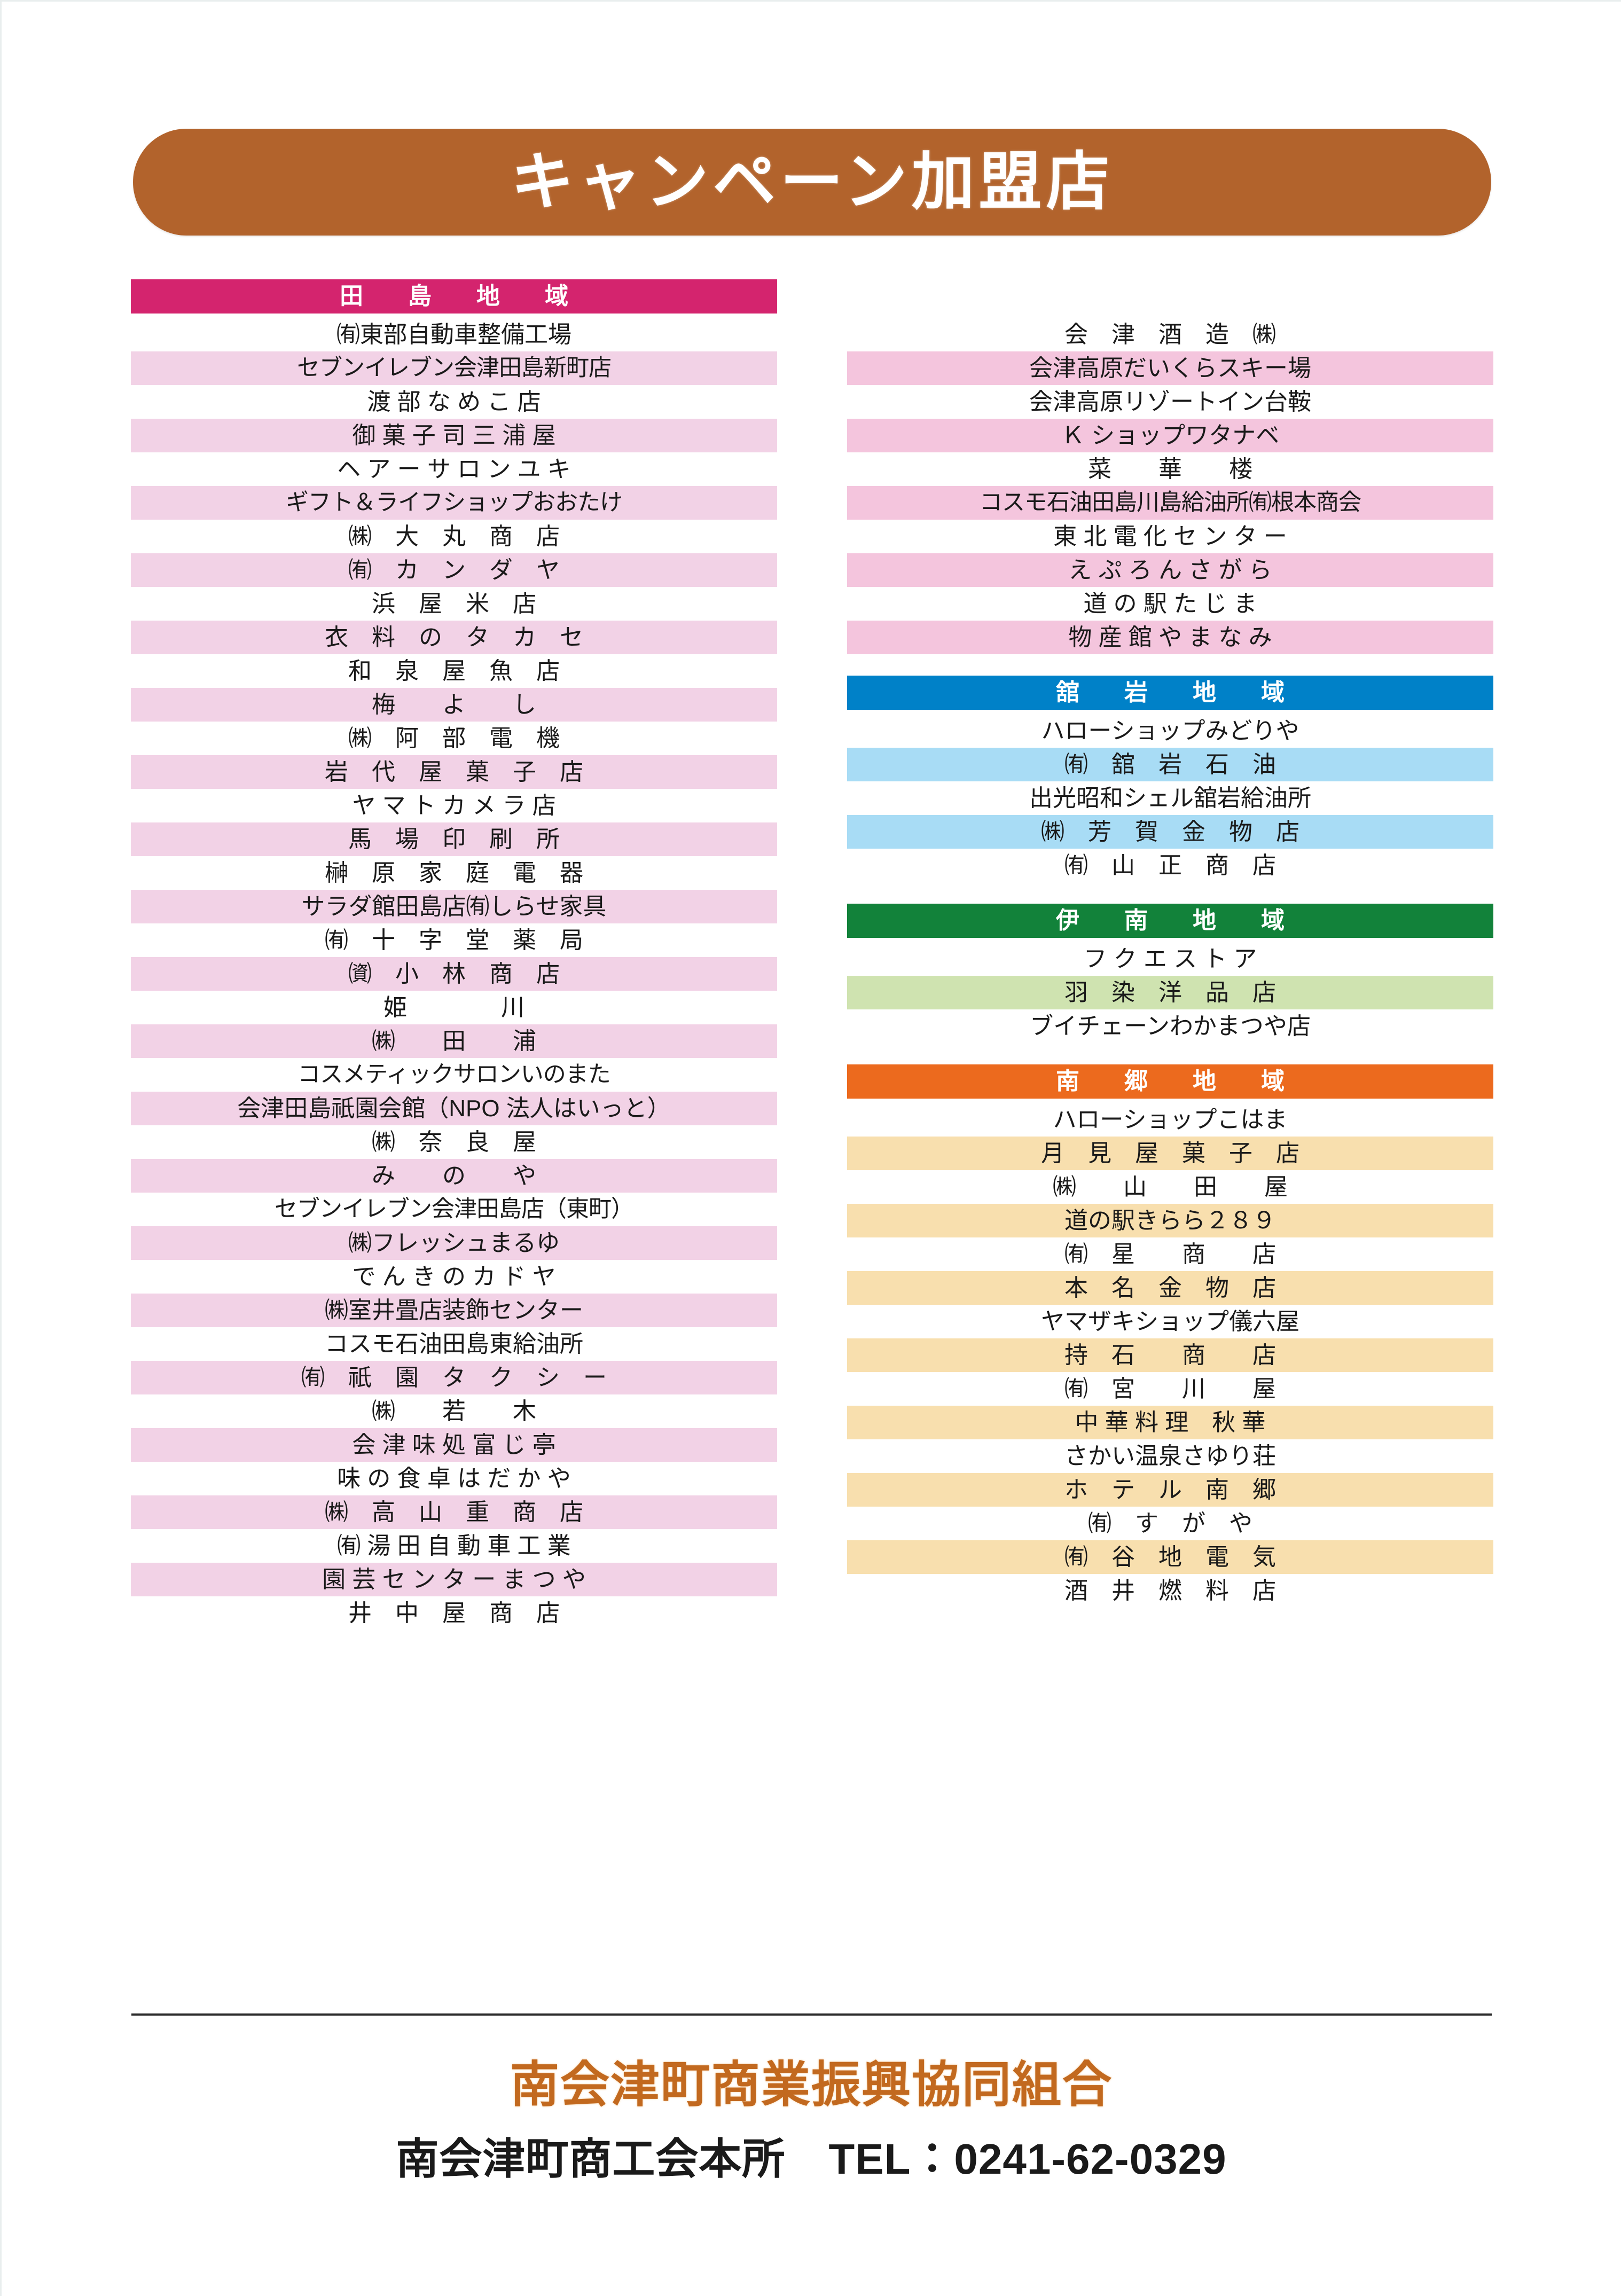  Describe the element at coordinates (1170, 866) in the screenshot. I see `store-row: ㈲ 山 正 商 店` at that location.